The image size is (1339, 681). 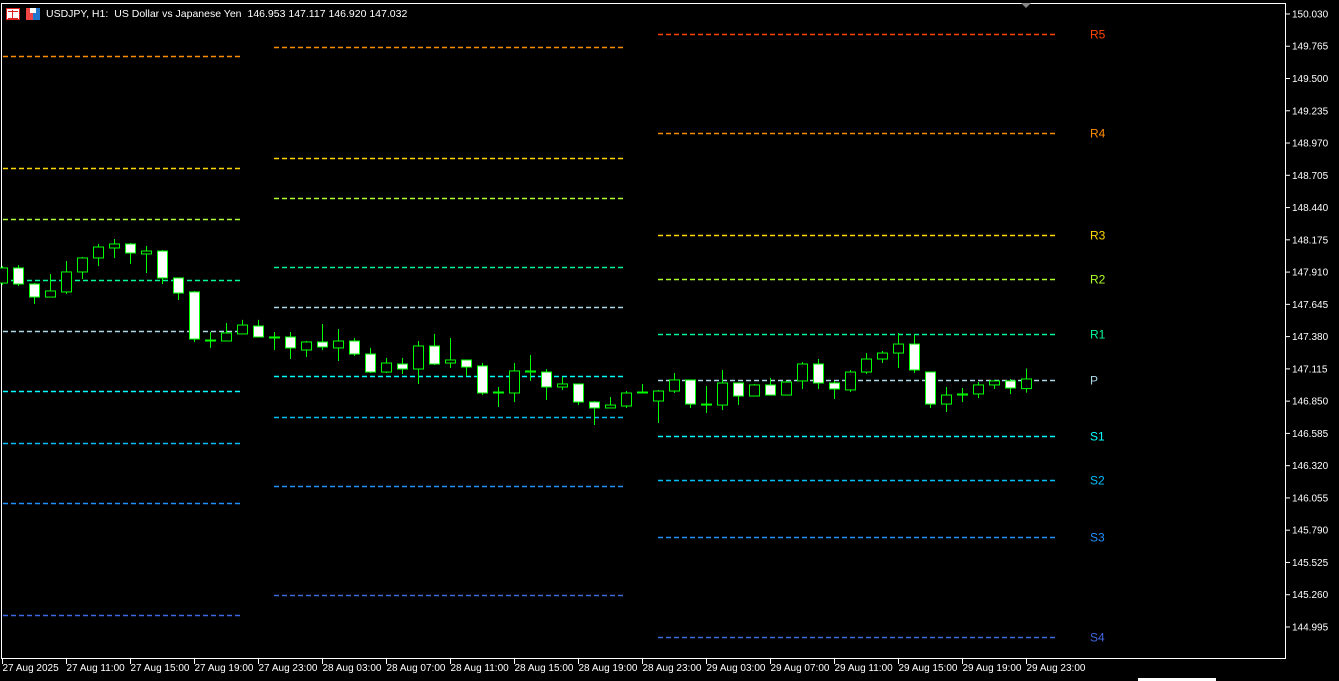 What do you see at coordinates (1097, 437) in the screenshot?
I see `pivot-label-s1: S1` at bounding box center [1097, 437].